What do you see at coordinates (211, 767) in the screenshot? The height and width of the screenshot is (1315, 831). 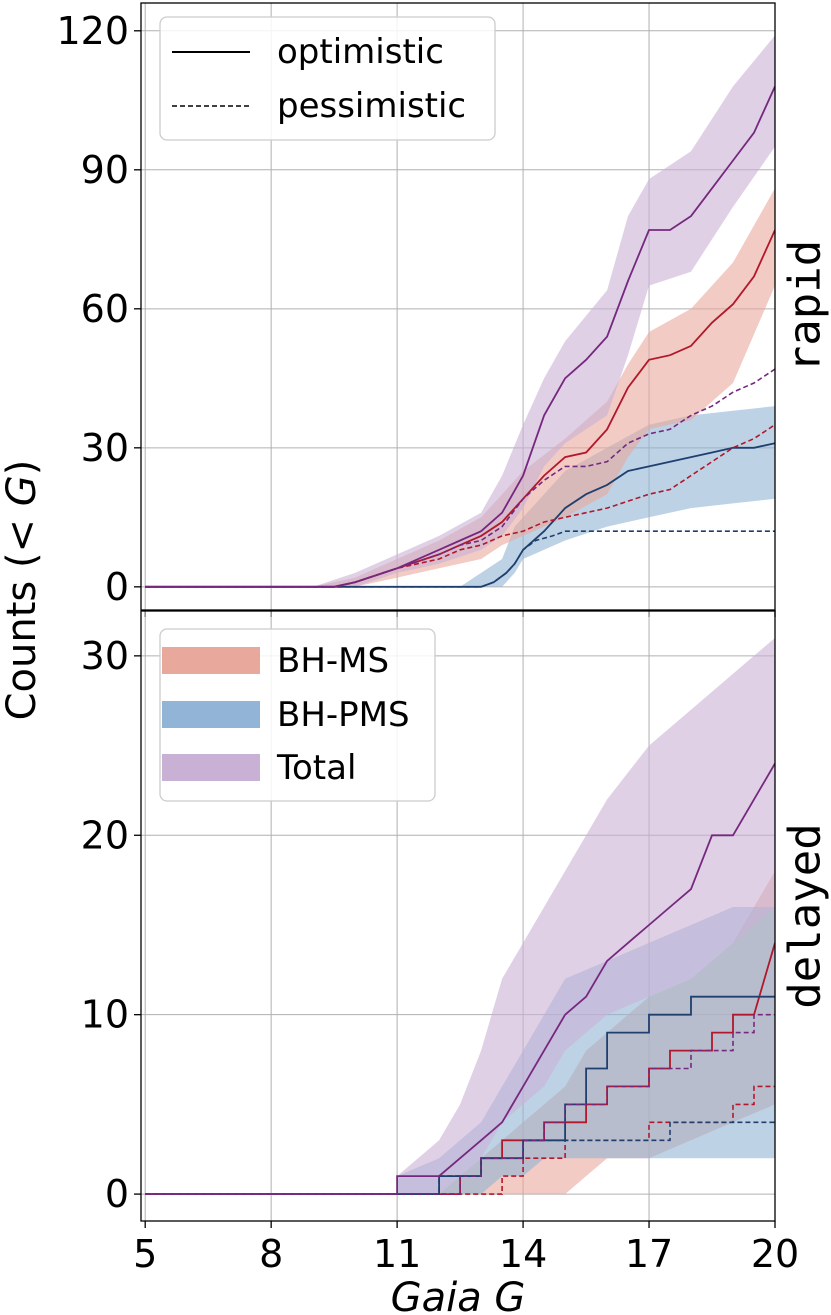 I see `legend-total-swatch` at bounding box center [211, 767].